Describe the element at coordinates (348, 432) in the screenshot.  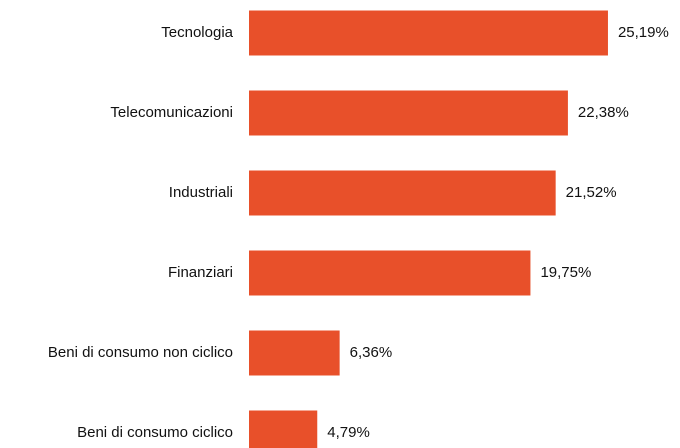
I see `value-label: 4,79%` at that location.